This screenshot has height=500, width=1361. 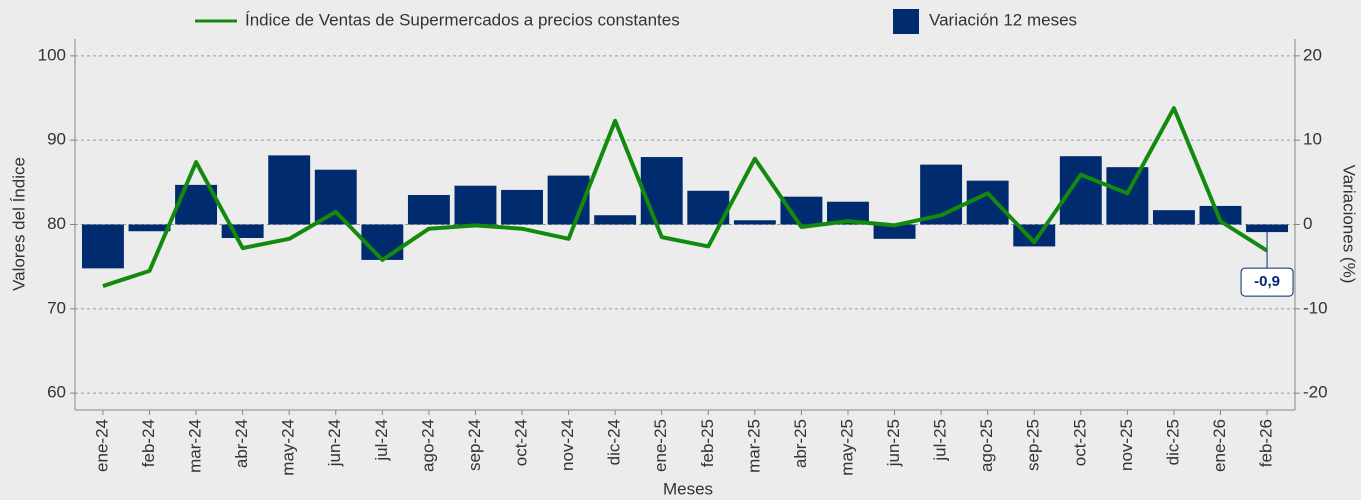 I want to click on y2-axis-title: Variaciones (%), so click(x=1349, y=224).